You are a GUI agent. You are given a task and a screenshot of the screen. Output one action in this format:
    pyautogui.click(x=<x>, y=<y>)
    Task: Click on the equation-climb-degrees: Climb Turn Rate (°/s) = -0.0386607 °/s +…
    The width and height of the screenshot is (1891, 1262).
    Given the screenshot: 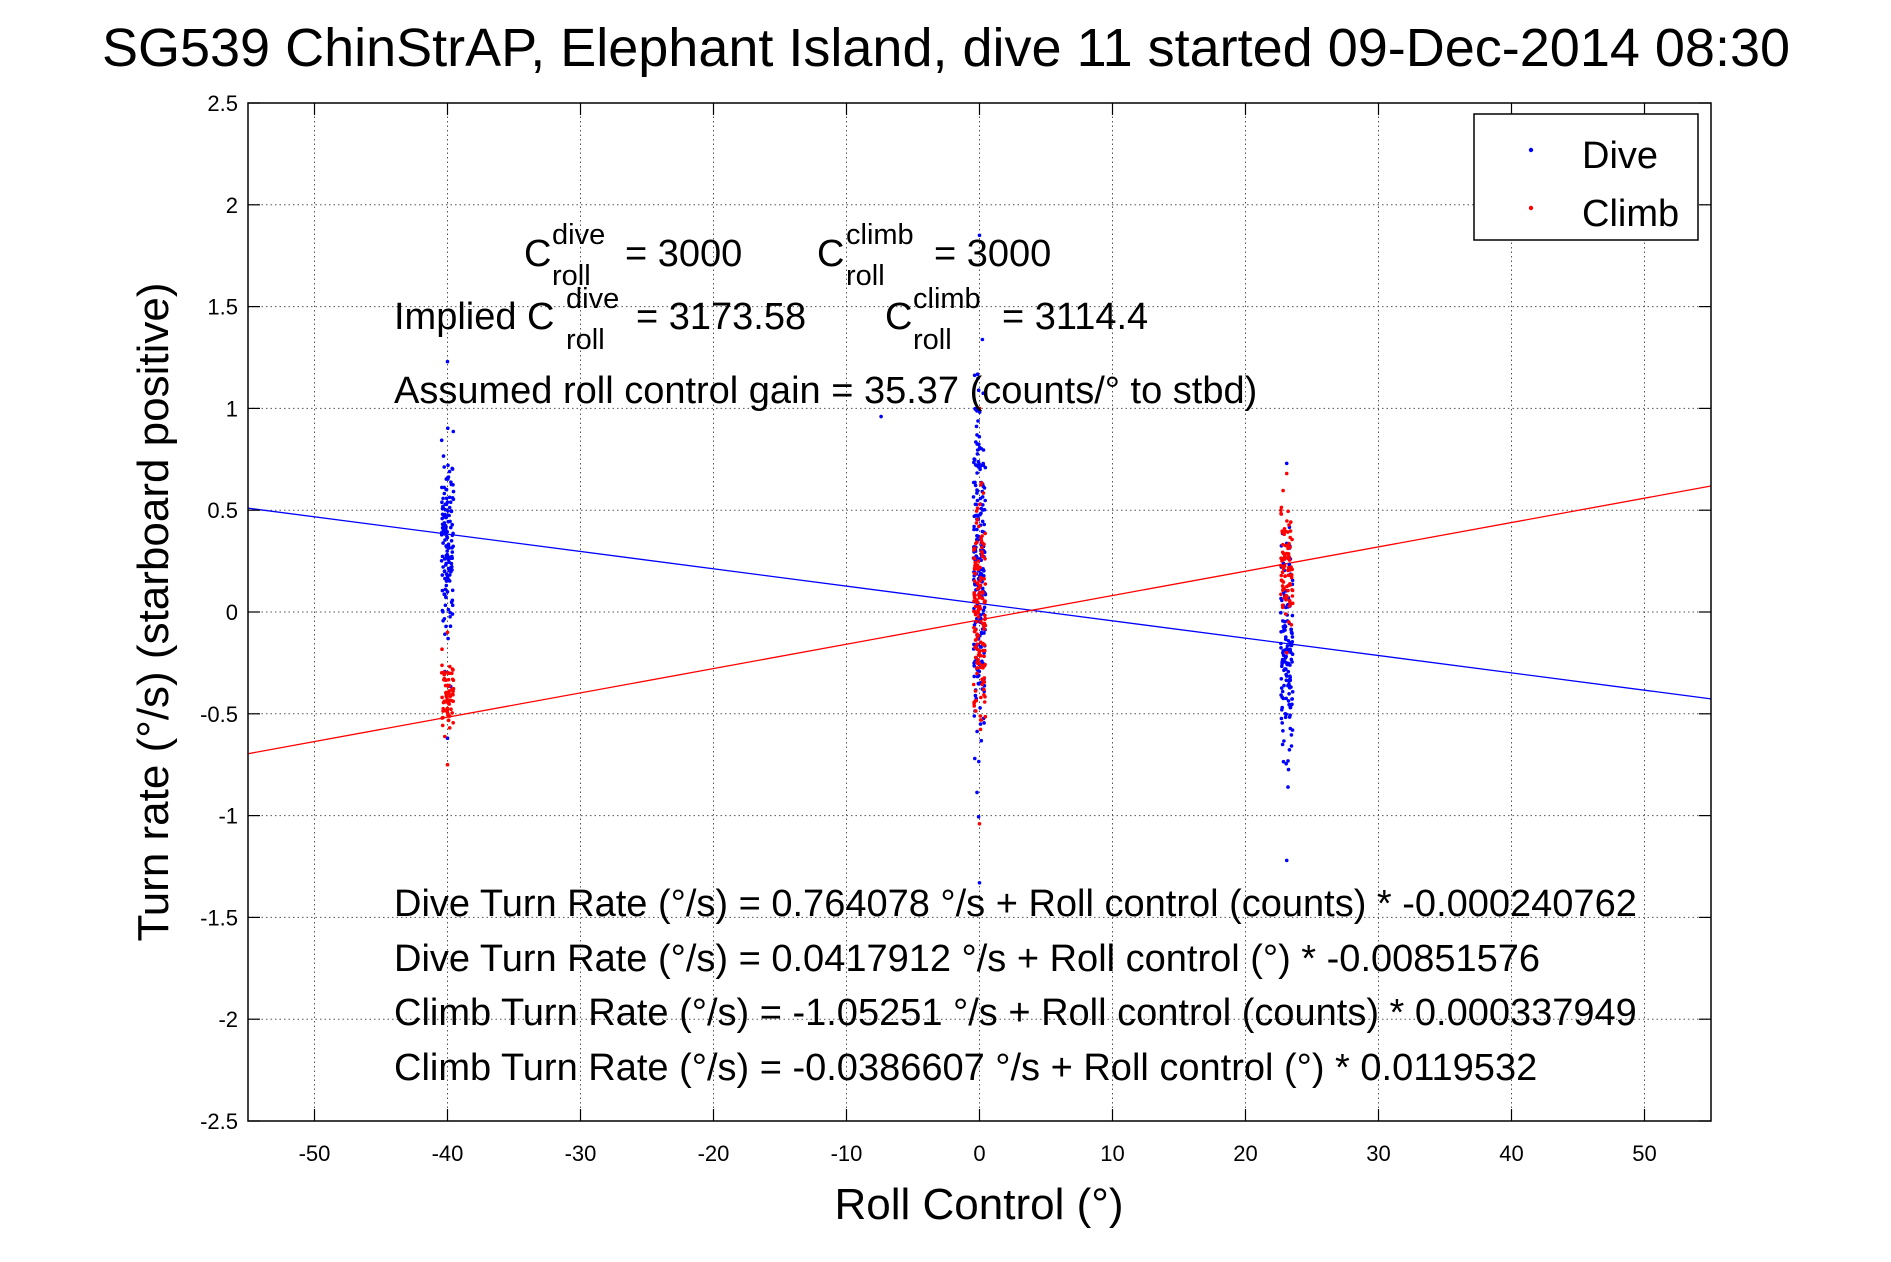 What is the action you would take?
    pyautogui.click(x=965, y=1068)
    